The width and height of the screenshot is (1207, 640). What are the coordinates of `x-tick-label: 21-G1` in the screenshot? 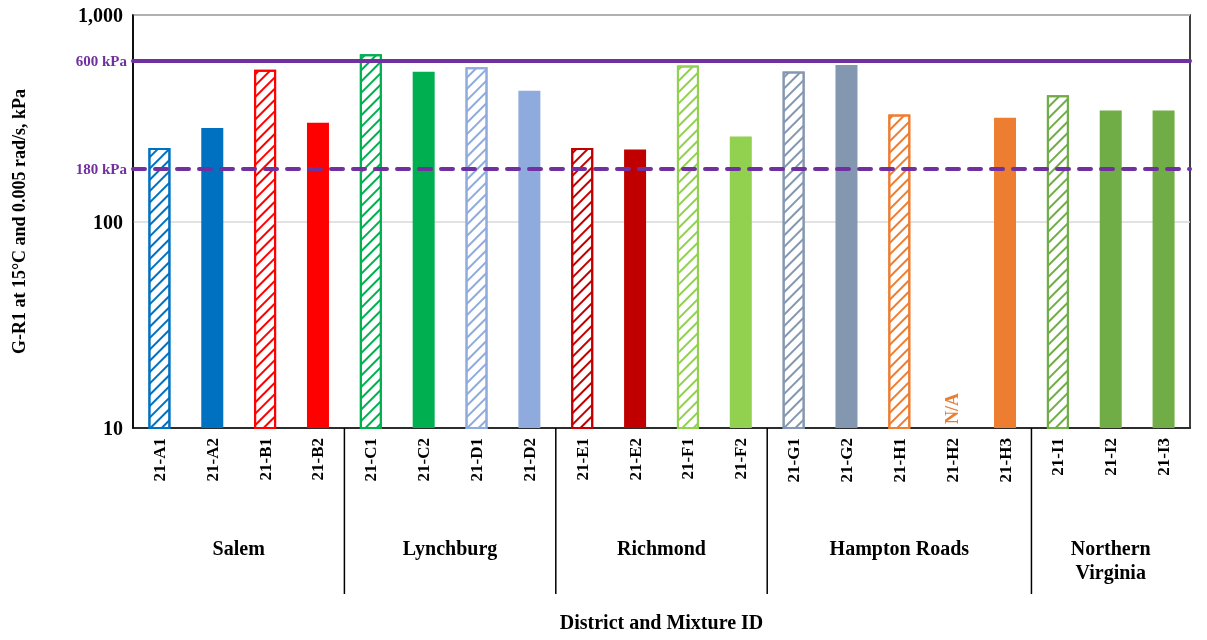 It's located at (794, 460).